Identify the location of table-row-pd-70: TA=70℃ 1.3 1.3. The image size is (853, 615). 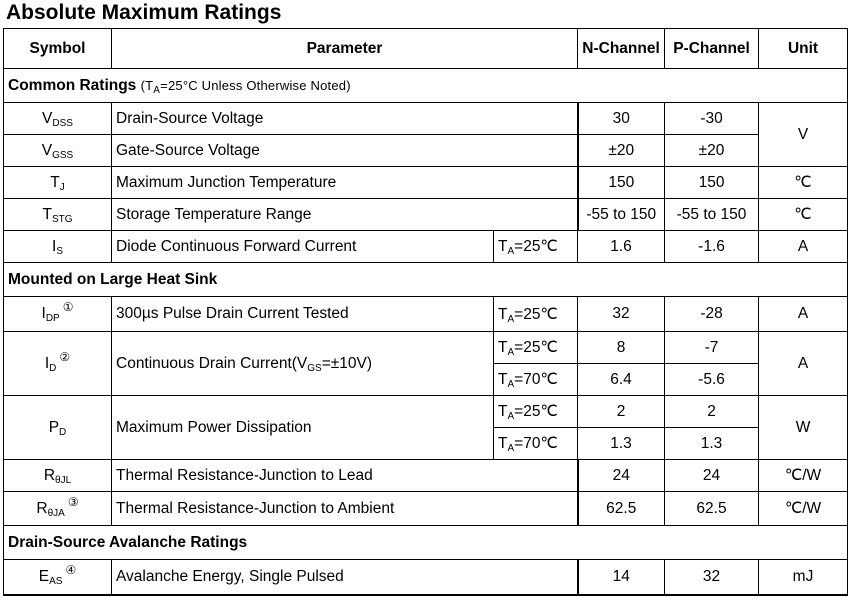
(426, 443).